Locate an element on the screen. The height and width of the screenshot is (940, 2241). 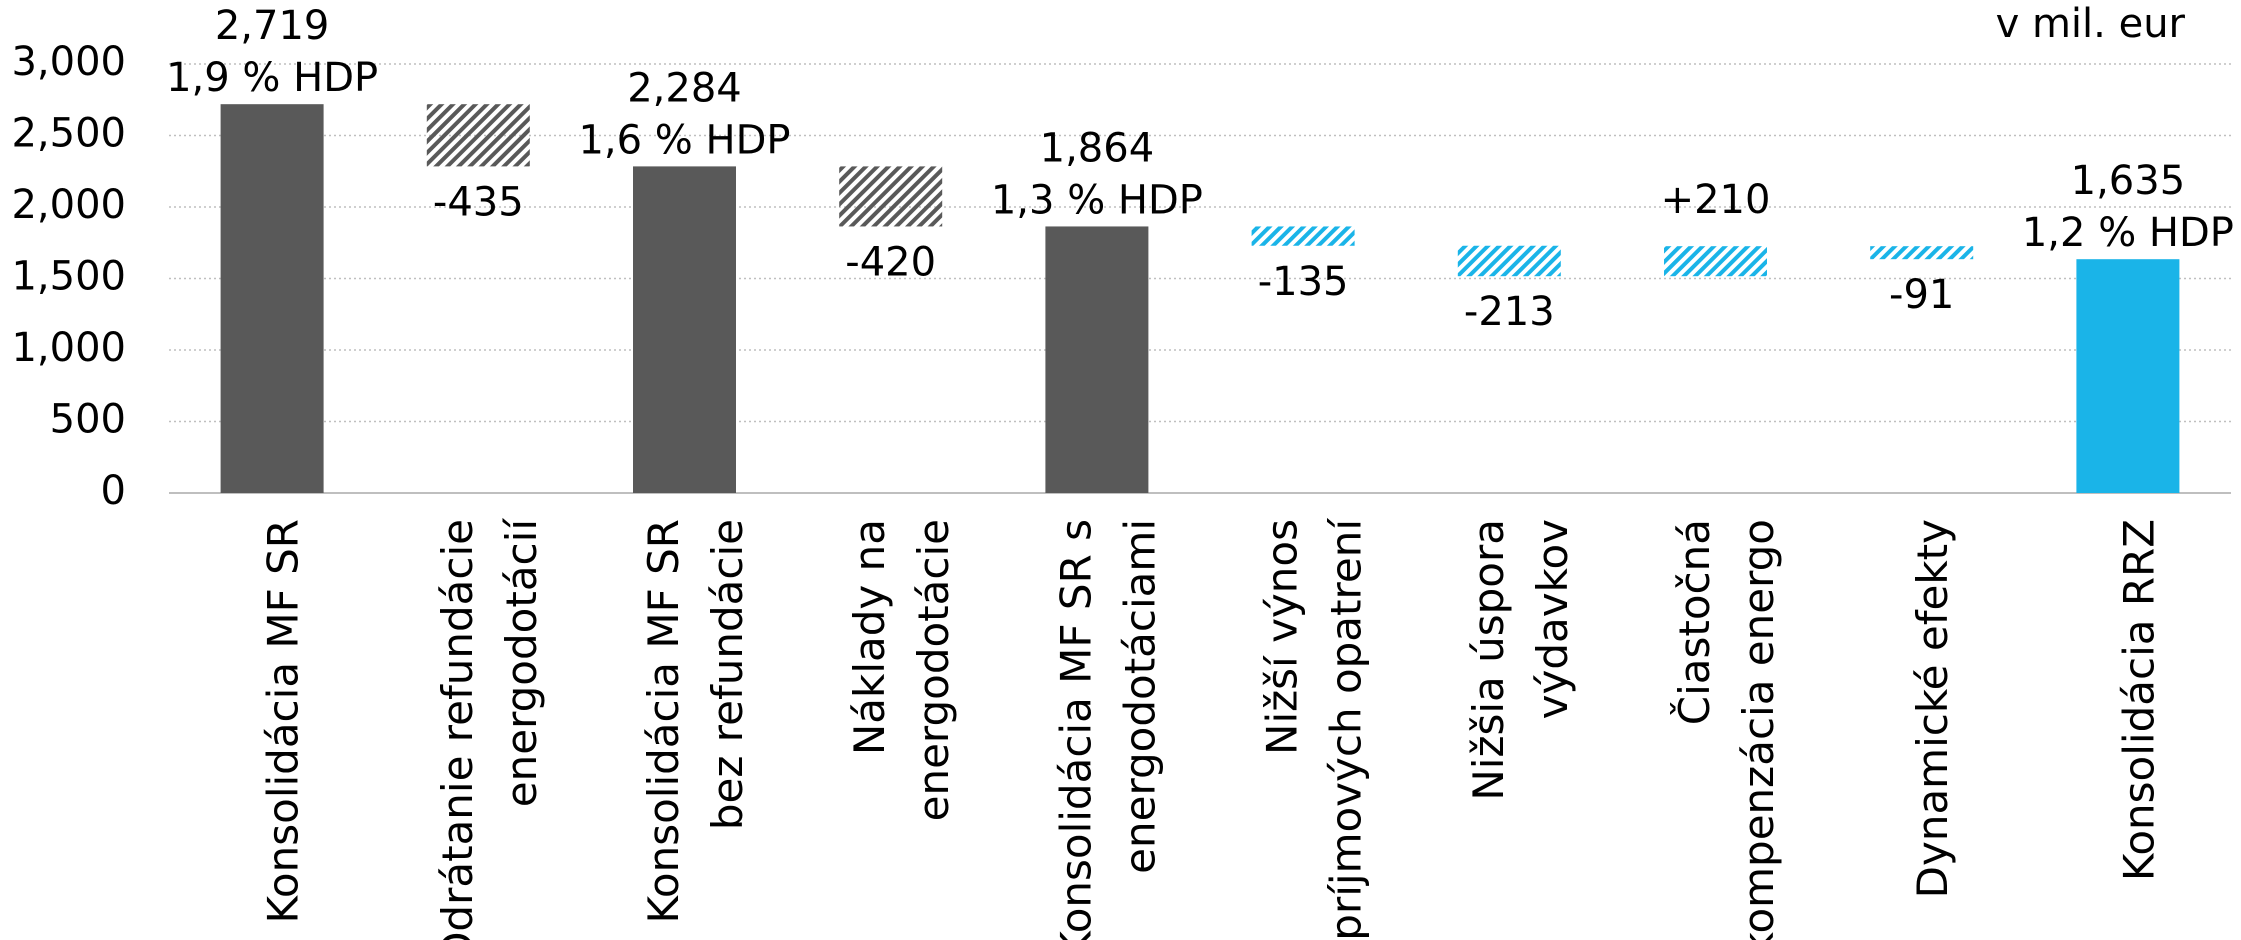
x-tick-label: energodotáciami is located at coordinates (1139, 696).